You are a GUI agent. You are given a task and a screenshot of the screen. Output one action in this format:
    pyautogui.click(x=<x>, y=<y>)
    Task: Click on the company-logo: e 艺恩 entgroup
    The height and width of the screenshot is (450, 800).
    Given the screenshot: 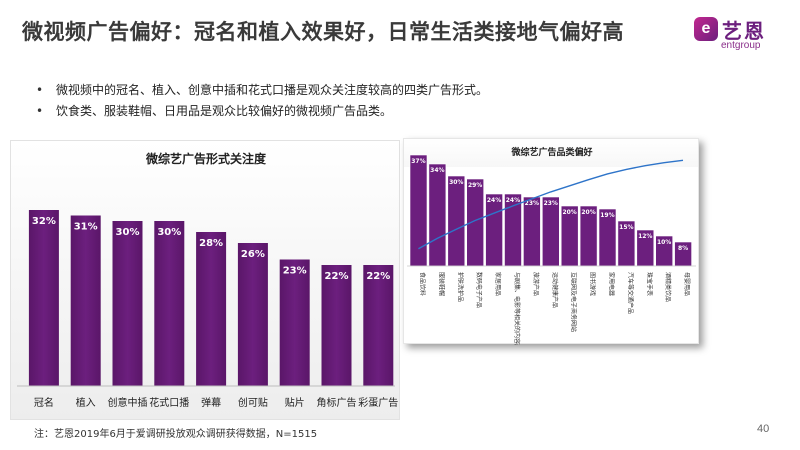 What is the action you would take?
    pyautogui.click(x=742, y=34)
    